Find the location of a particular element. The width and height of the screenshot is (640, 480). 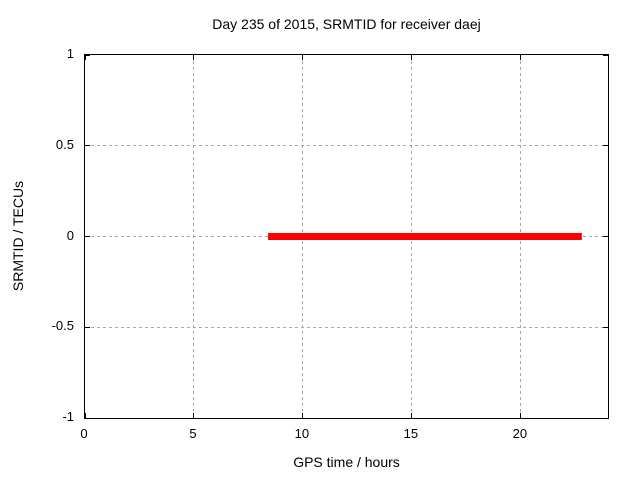

y-tick-label: -0.5 is located at coordinates (62, 326).